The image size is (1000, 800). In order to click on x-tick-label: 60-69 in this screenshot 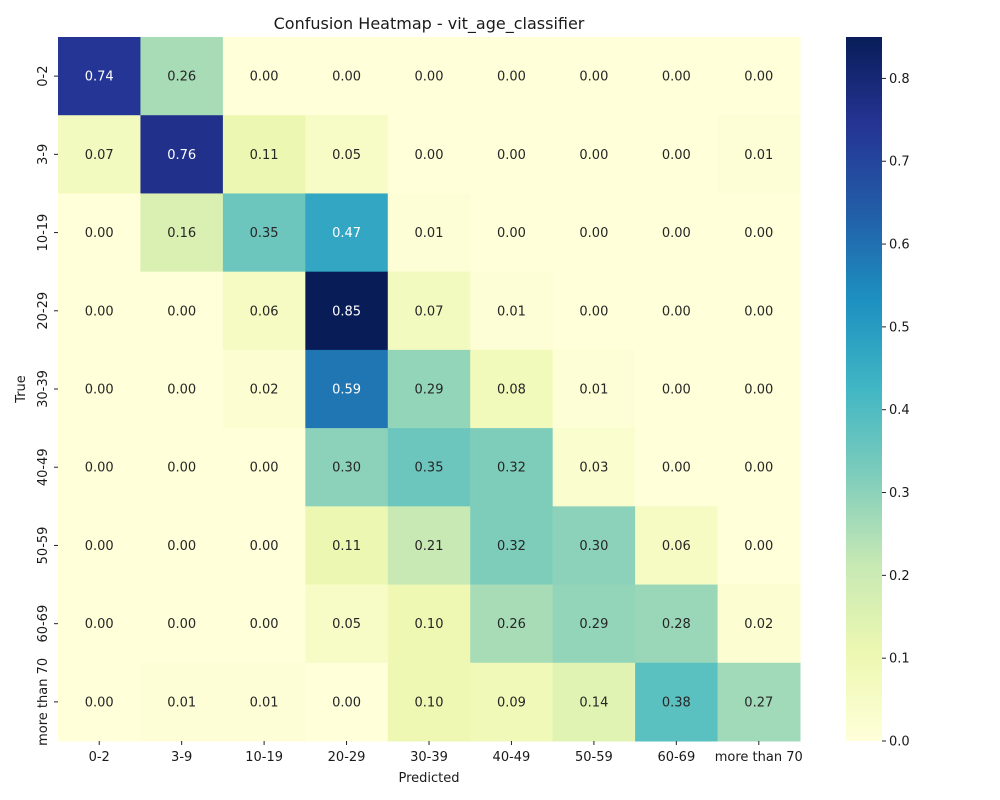, I will do `click(676, 757)`.